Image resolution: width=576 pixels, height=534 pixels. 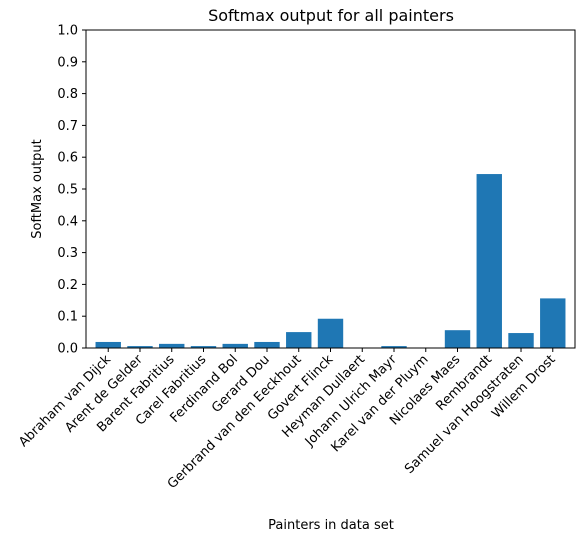 What do you see at coordinates (67, 62) in the screenshot?
I see `y-tick-label: 0.9` at bounding box center [67, 62].